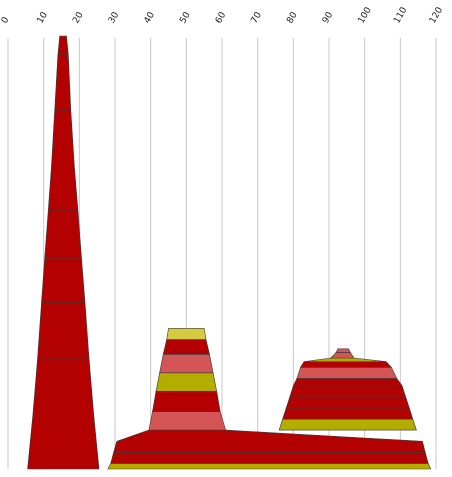  Describe the element at coordinates (257, 17) in the screenshot. I see `x-tick-label-70: 70` at that location.